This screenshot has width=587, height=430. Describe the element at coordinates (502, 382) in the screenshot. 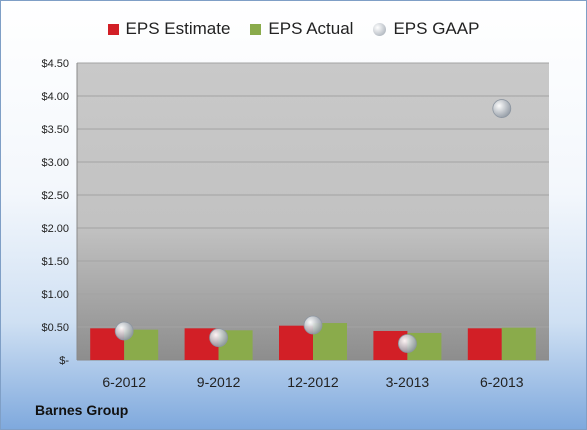

I see `x-tick-label: 6-2013` at that location.